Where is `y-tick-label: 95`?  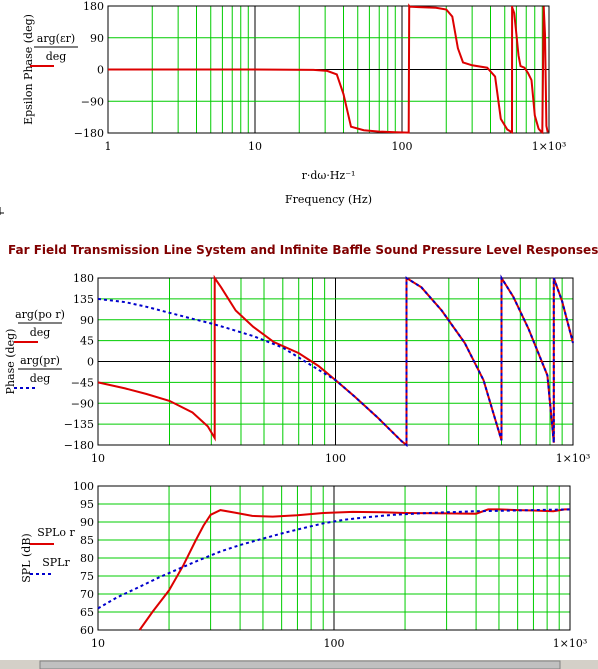 y-tick-label: 95 is located at coordinates (87, 504).